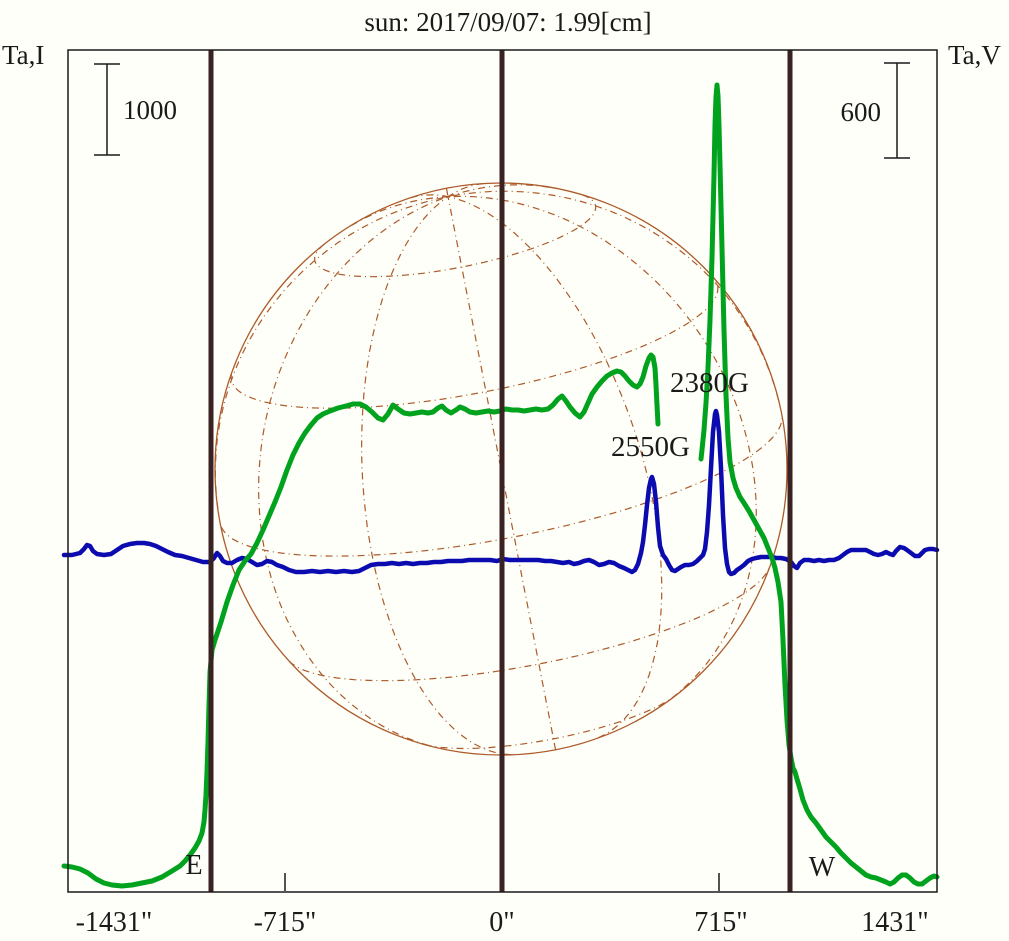 This screenshot has width=1009, height=941. Describe the element at coordinates (285, 922) in the screenshot. I see `x-tick-label: -715"` at that location.